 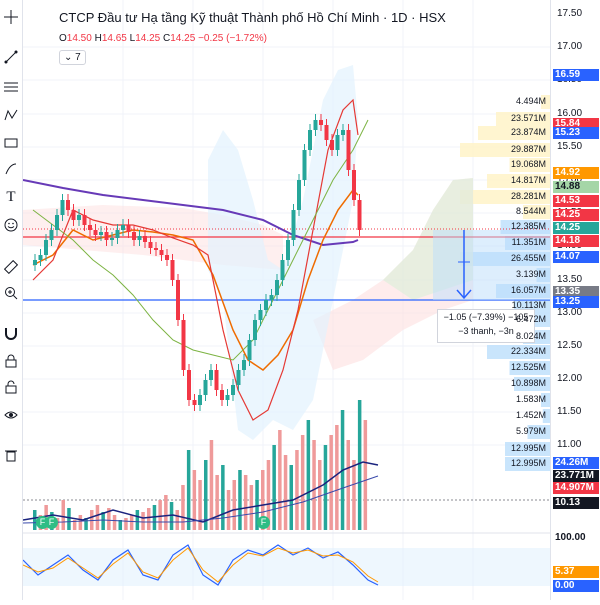 I want to click on volume-profile-label: 1.583M, so click(x=530, y=399).